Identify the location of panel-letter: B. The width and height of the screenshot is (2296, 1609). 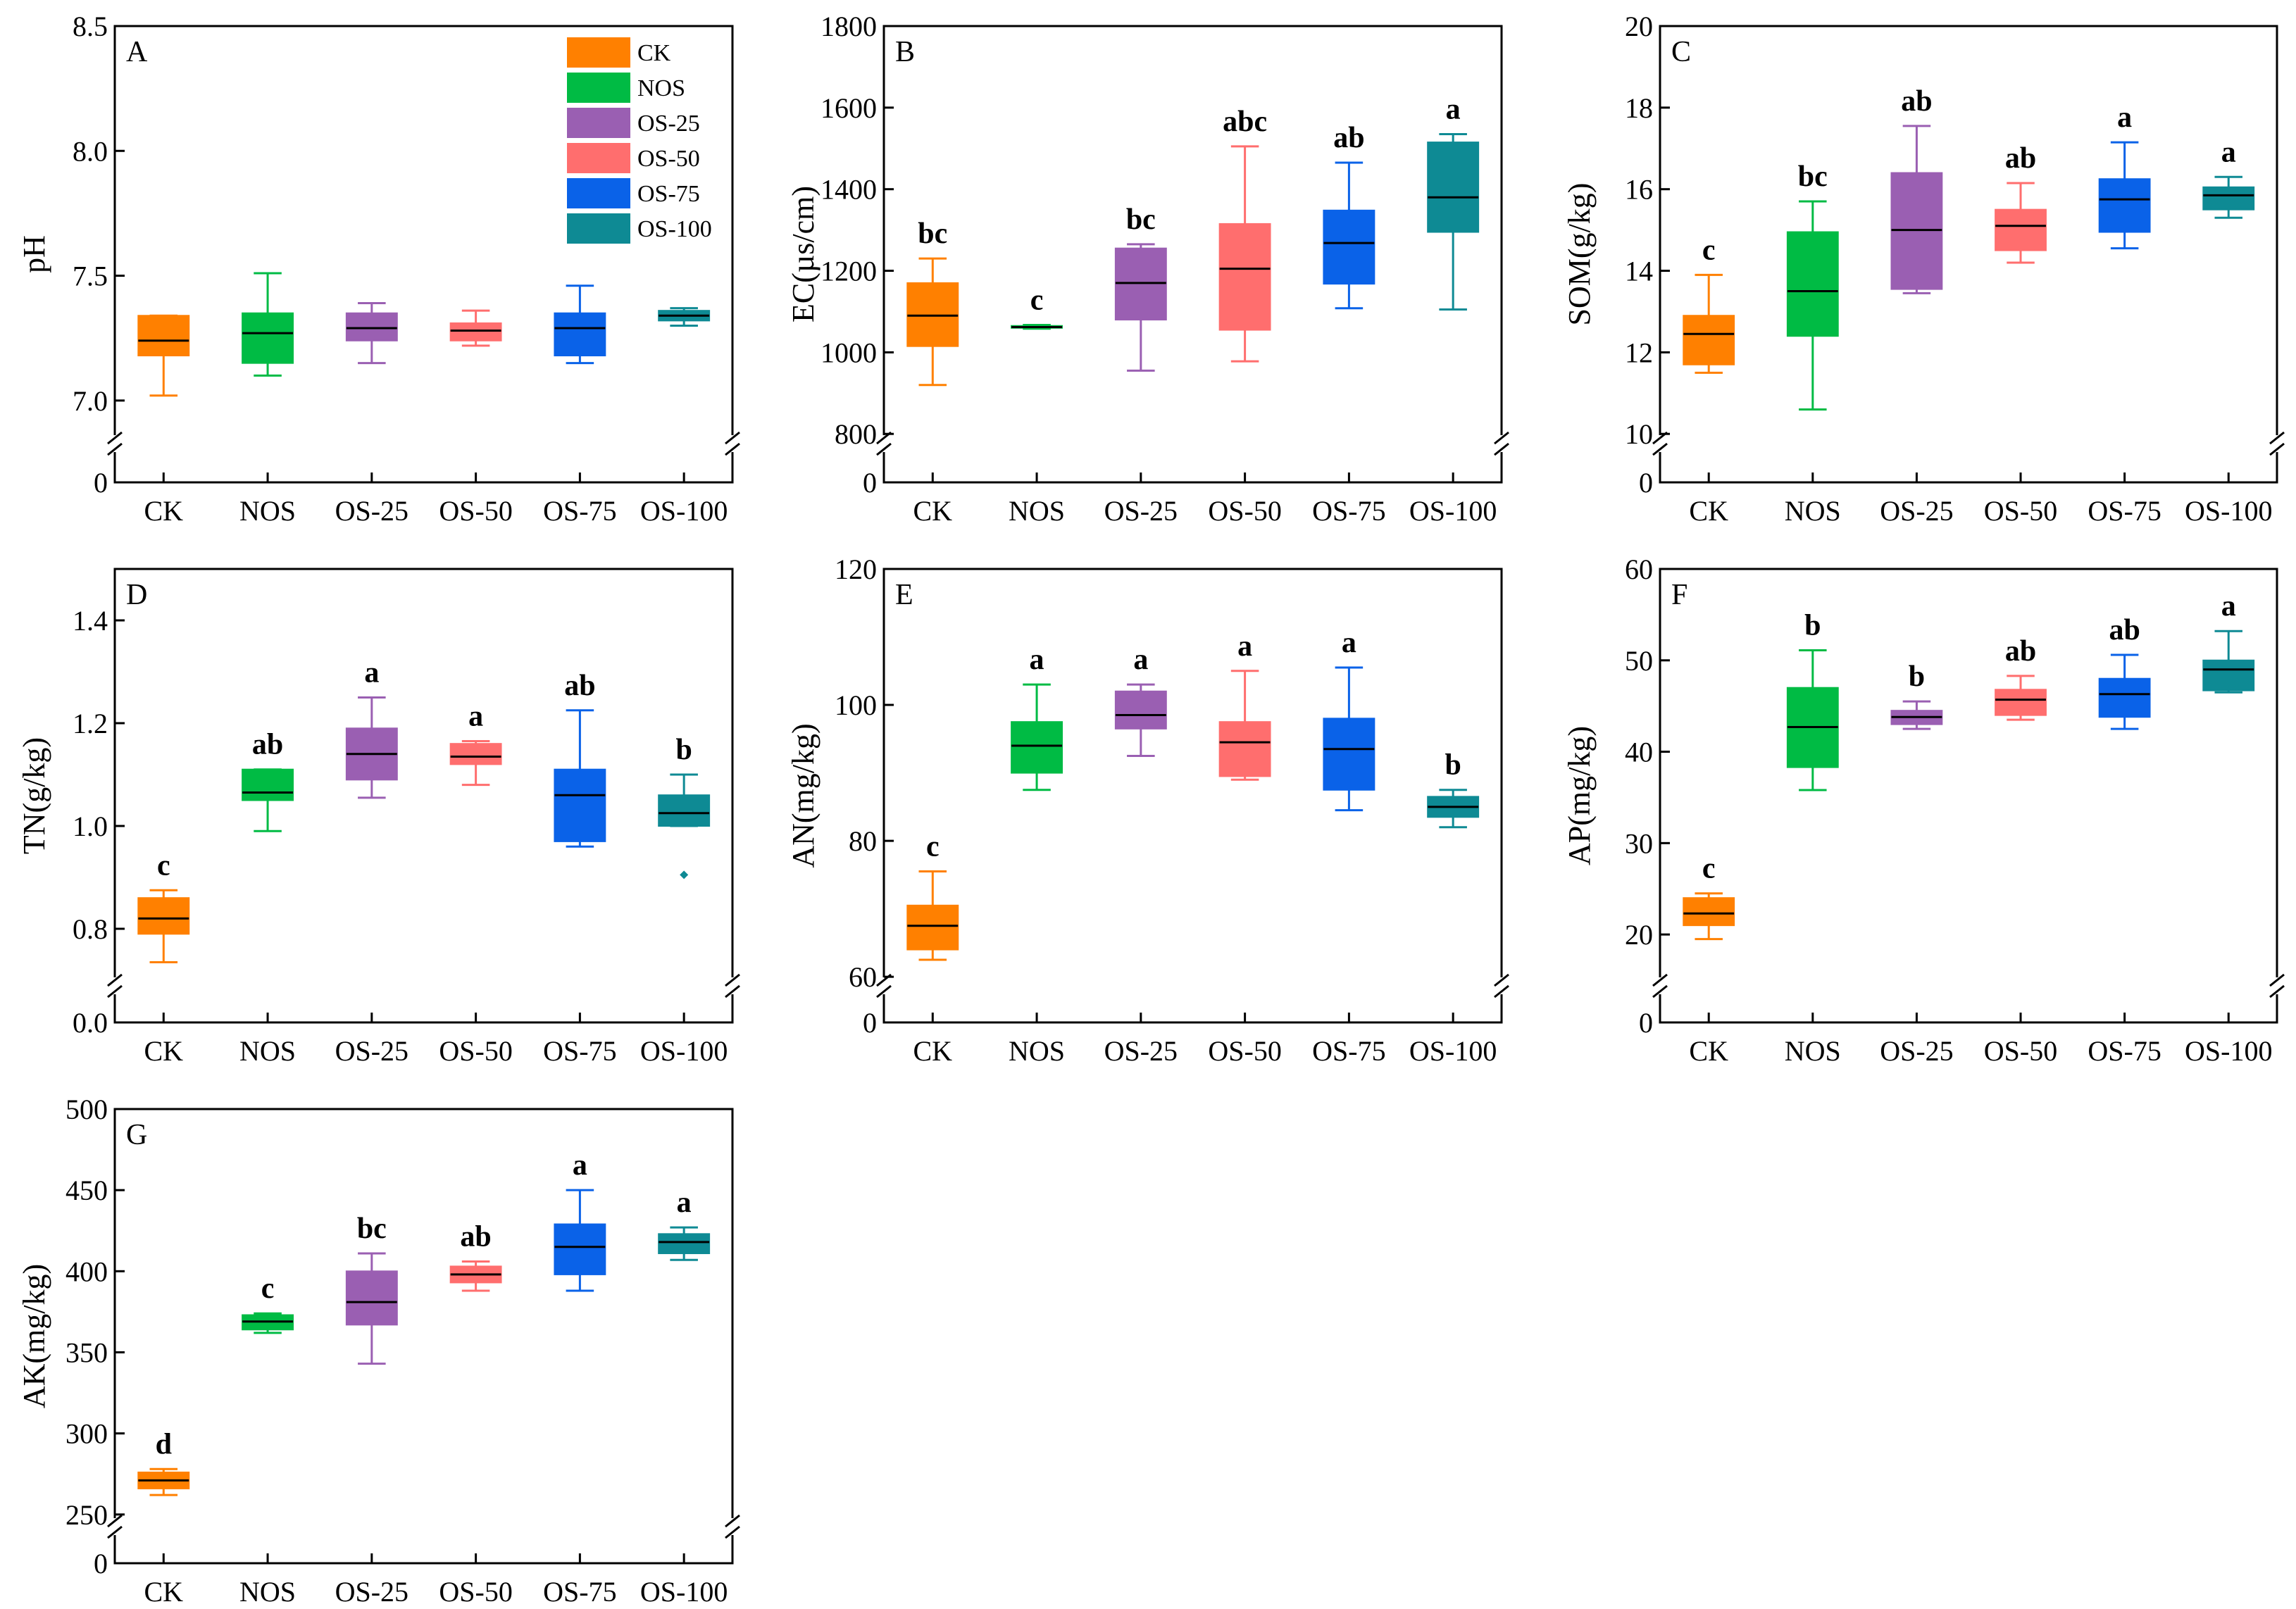
(905, 52).